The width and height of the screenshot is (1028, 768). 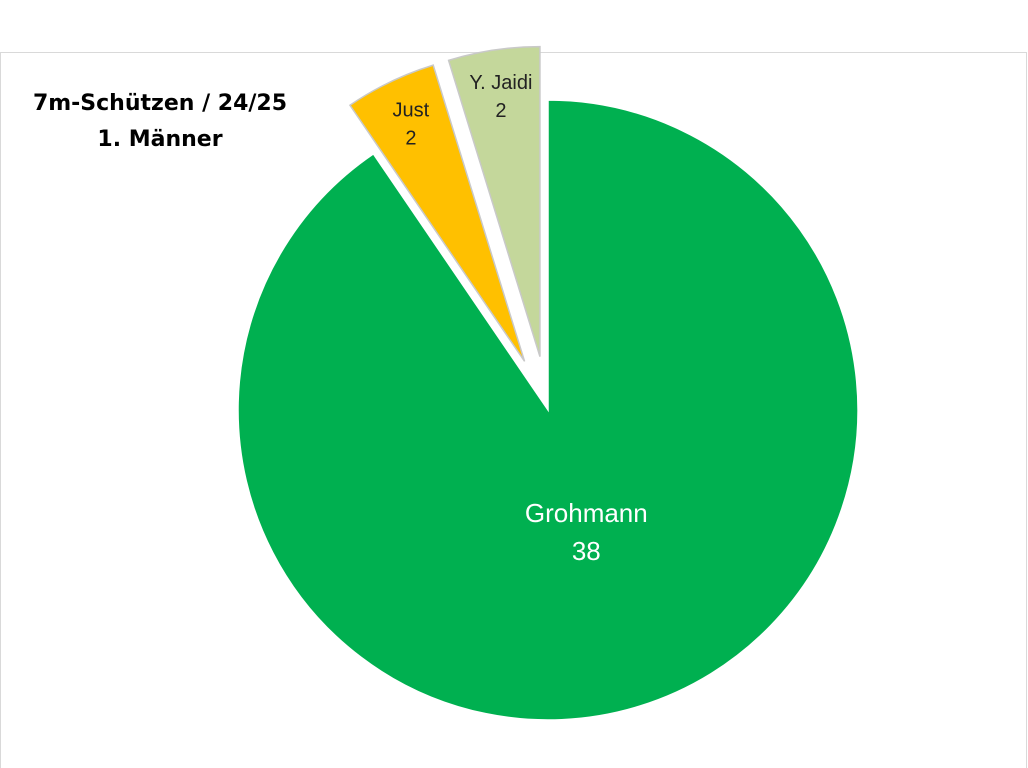 What do you see at coordinates (586, 513) in the screenshot?
I see `slice-label: Grohmann` at bounding box center [586, 513].